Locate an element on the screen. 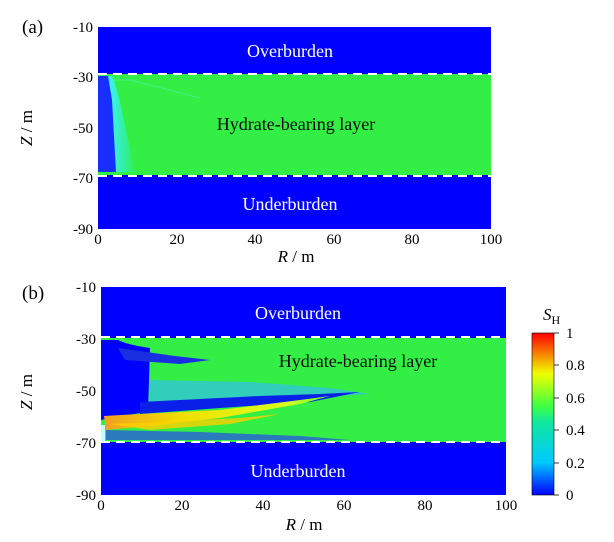  panel-a-xtick: 100 is located at coordinates (491, 240).